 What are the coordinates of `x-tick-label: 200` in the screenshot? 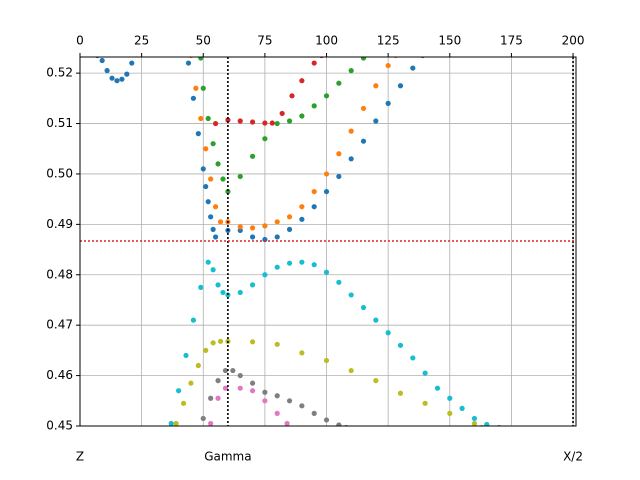 It's located at (573, 41).